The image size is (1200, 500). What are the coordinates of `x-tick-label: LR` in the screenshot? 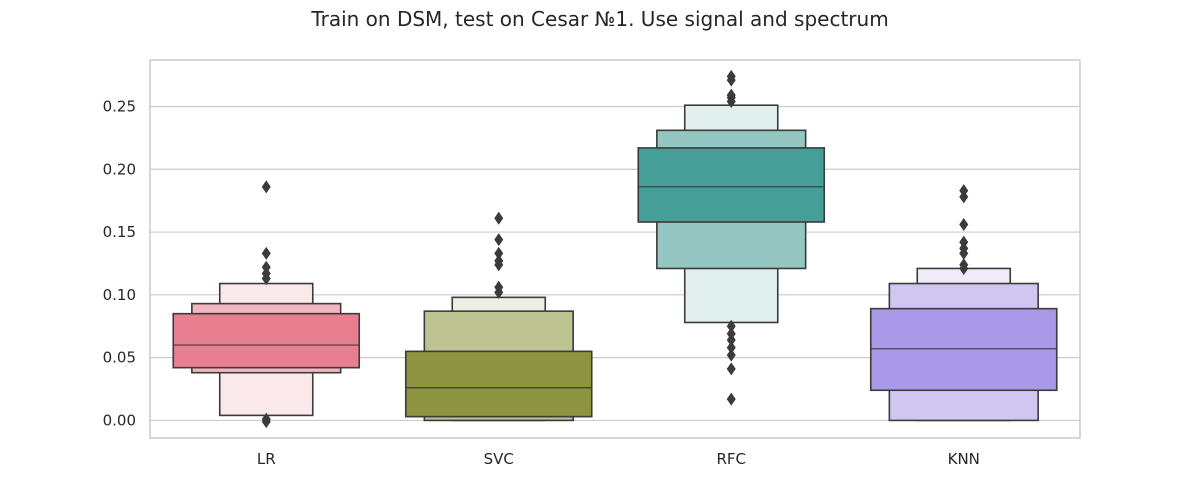 It's located at (266, 459).